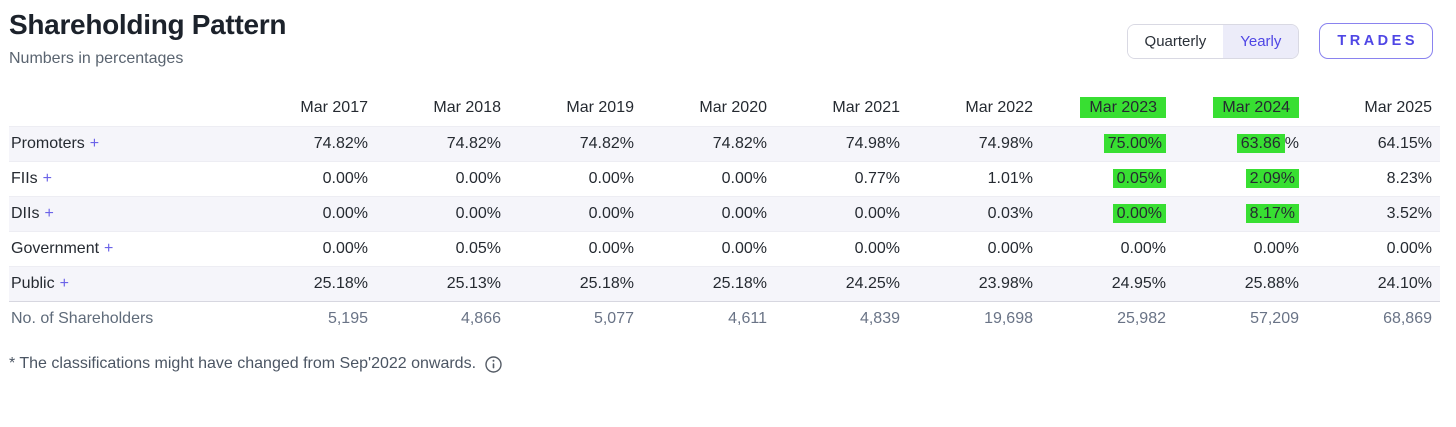 Image resolution: width=1456 pixels, height=427 pixels. I want to click on data-cell: 4,611, so click(747, 318).